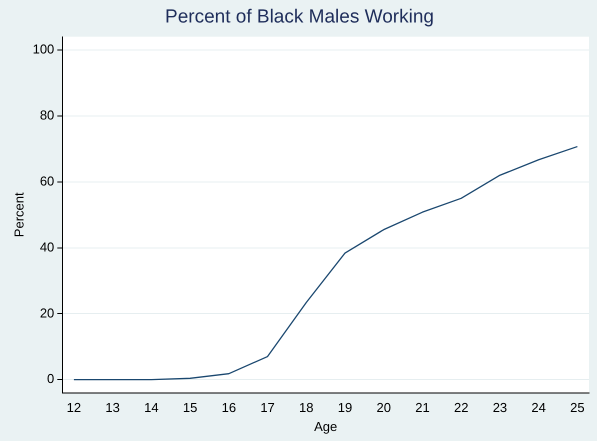  I want to click on x-tick-label: 19, so click(345, 408).